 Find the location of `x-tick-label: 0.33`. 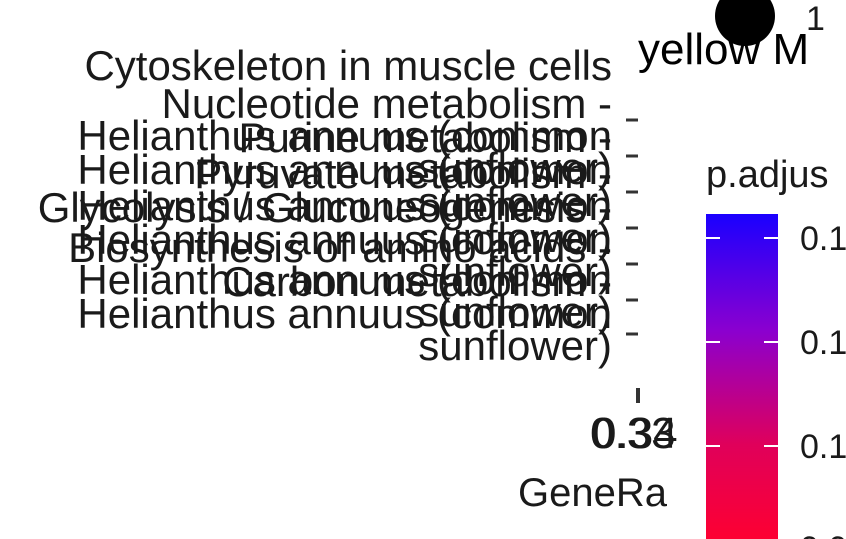

x-tick-label: 0.33 is located at coordinates (633, 433).